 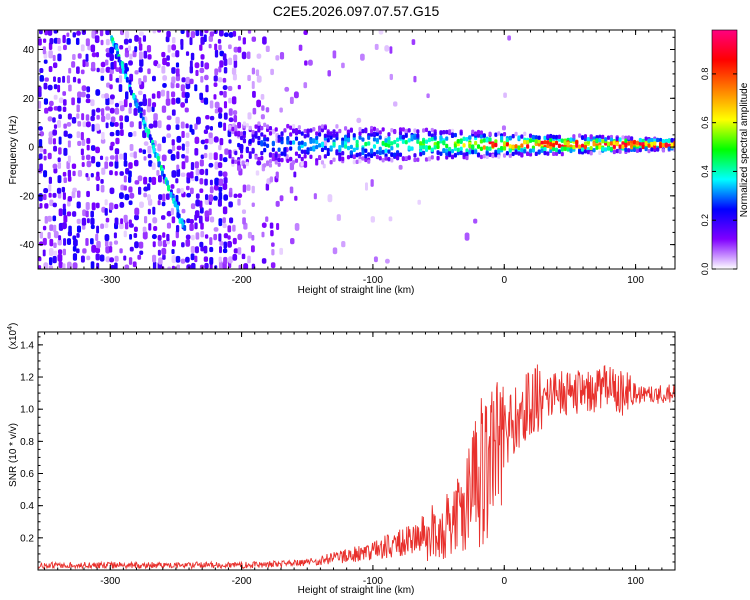 I want to click on figure-title: C2E5.2026.097.07.57.G15, so click(x=356, y=11).